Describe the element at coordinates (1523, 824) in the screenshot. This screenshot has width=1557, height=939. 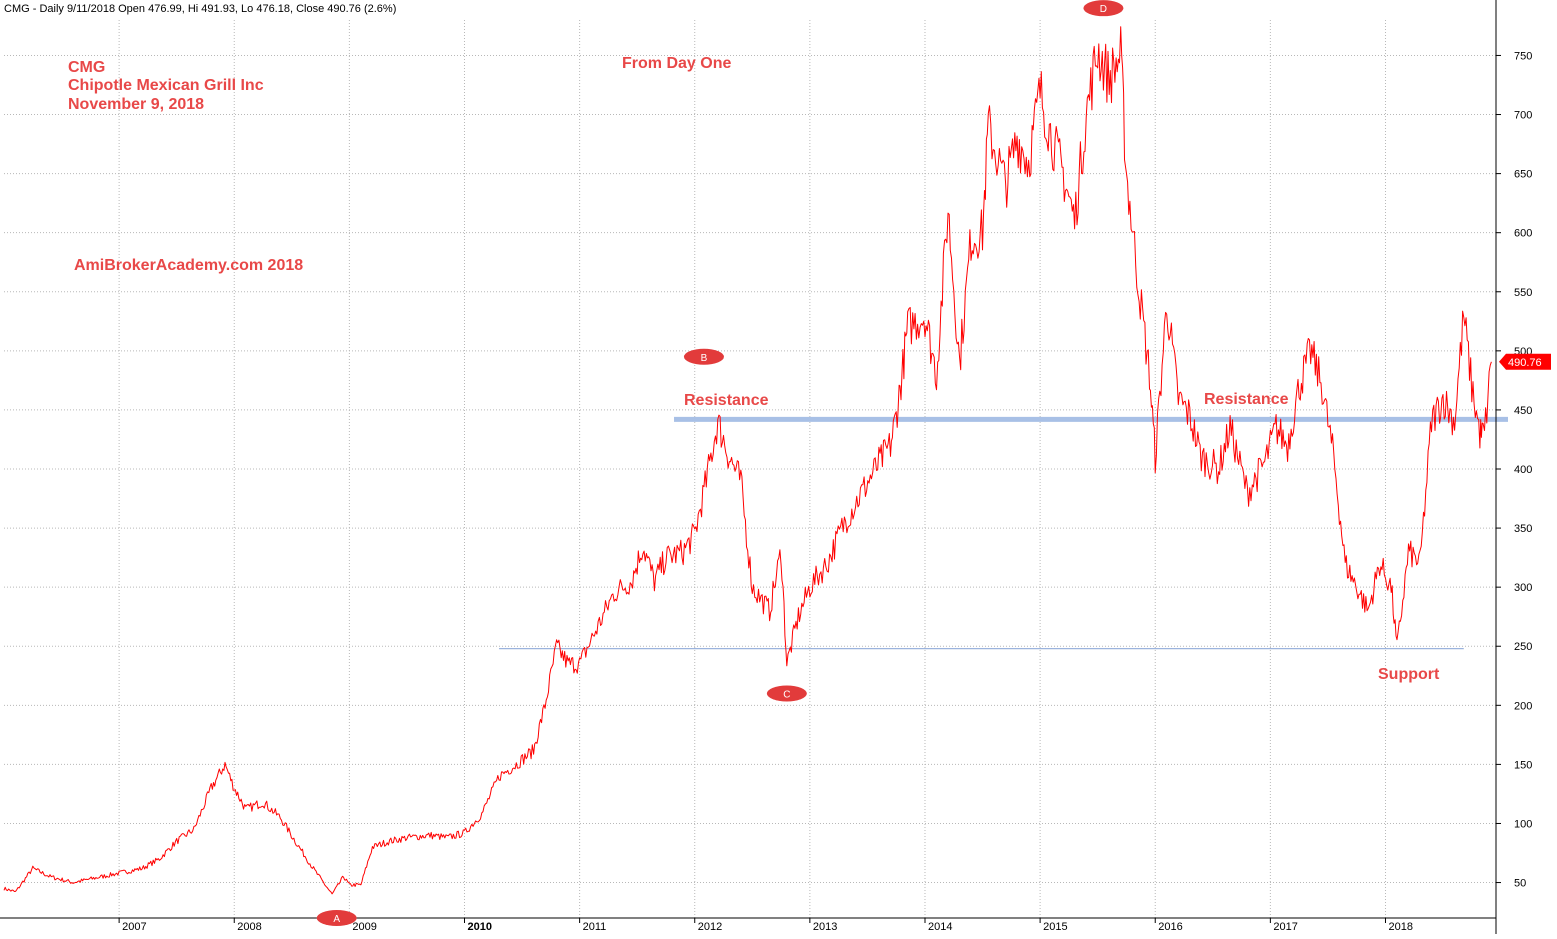
I see `y-tick-label: 100` at that location.